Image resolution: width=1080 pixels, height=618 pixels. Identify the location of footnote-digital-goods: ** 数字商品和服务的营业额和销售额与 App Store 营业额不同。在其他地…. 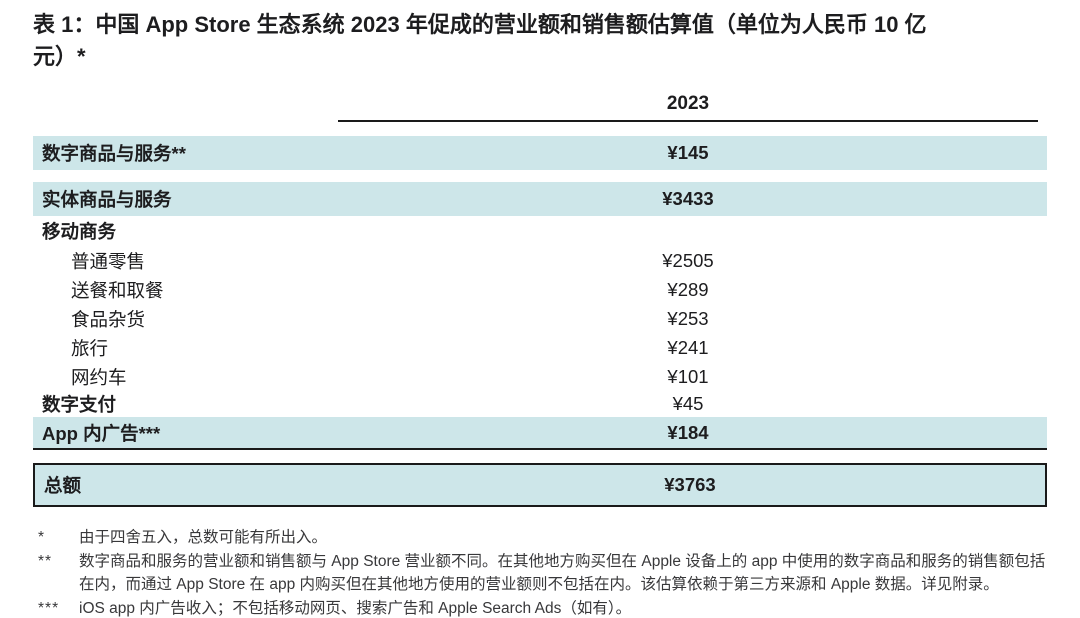
(540, 573).